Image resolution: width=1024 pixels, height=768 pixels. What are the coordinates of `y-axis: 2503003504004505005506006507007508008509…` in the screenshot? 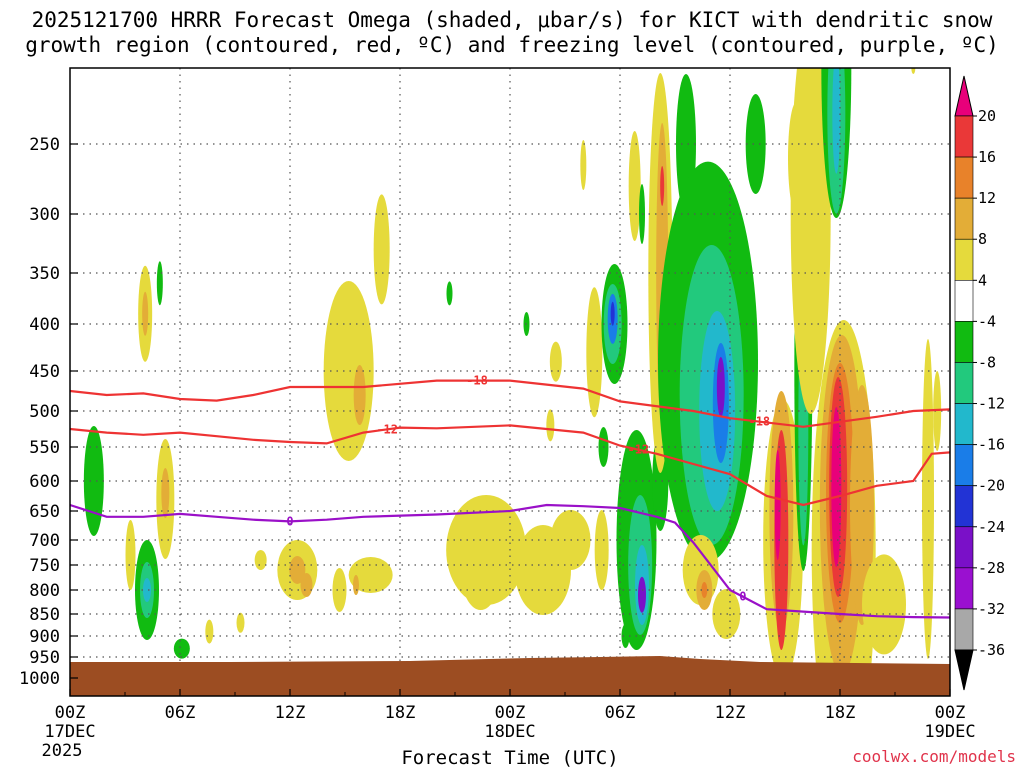 It's located at (48, 412).